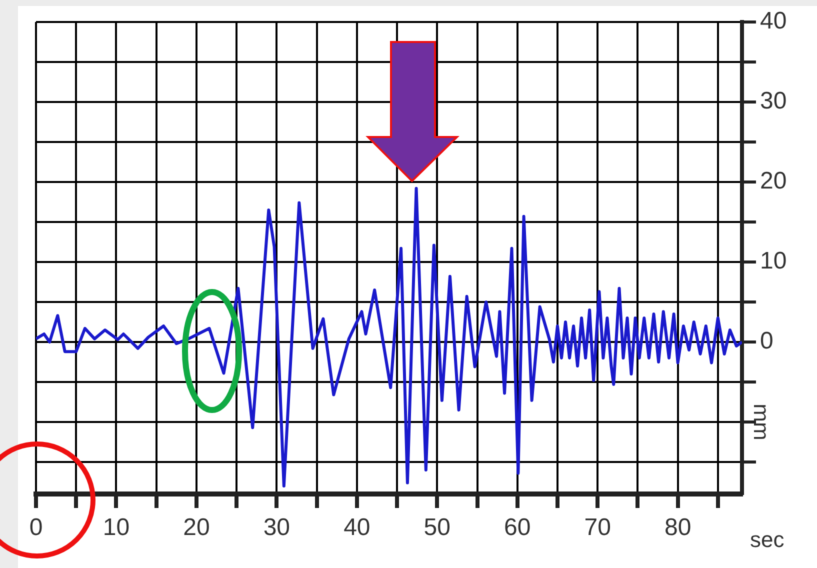  What do you see at coordinates (767, 341) in the screenshot?
I see `y-tick-label: 0` at bounding box center [767, 341].